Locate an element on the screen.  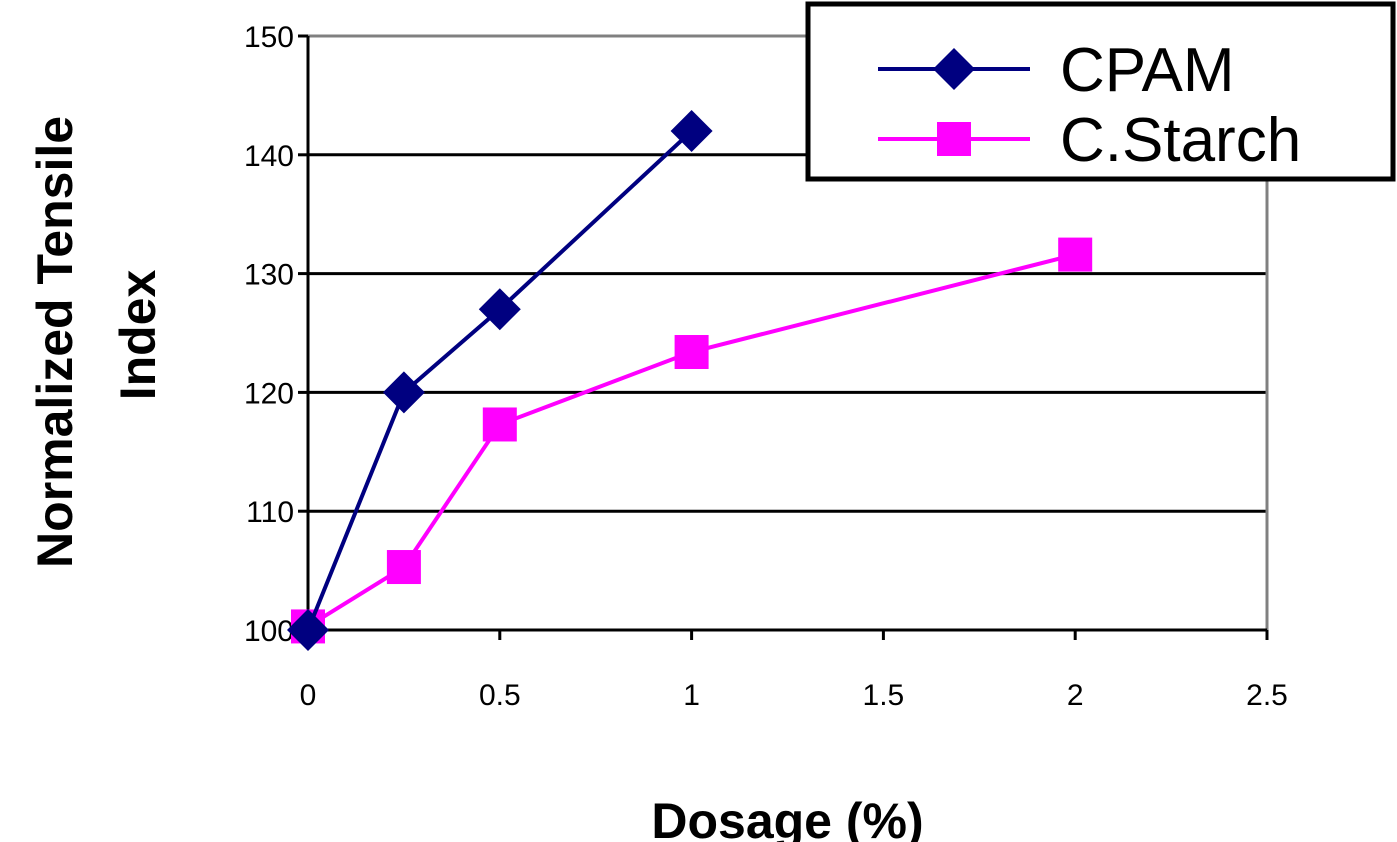
legend-entry: C.Starch is located at coordinates (1089, 140).